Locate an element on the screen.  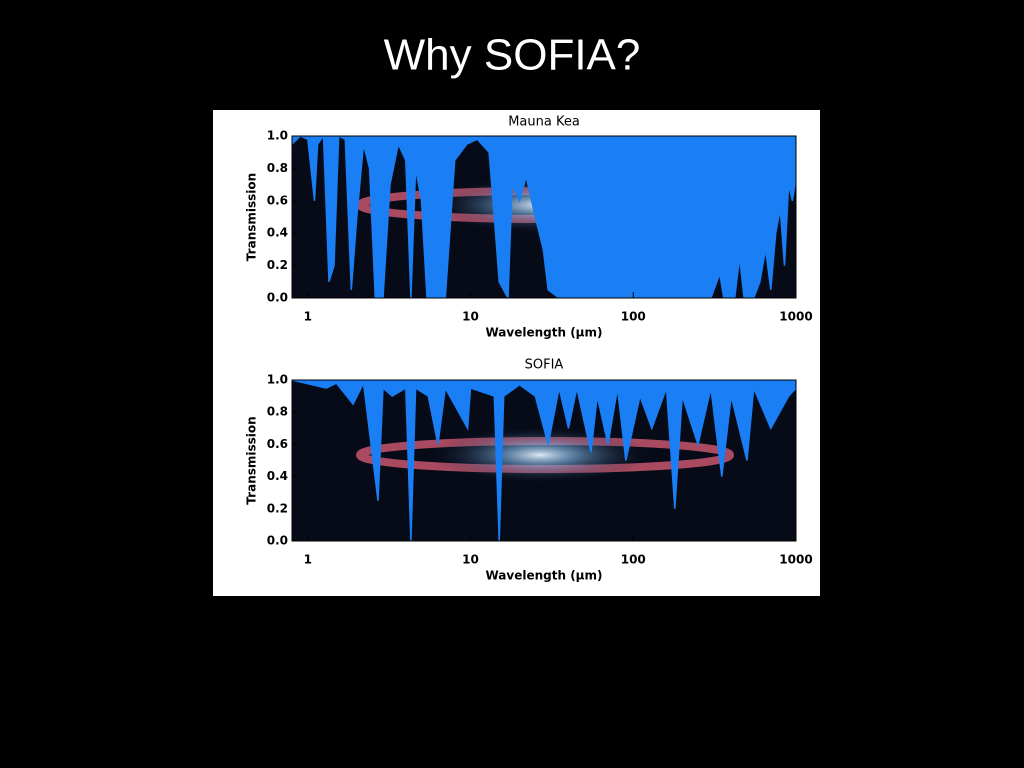
chart-title: Mauna Kea is located at coordinates (544, 122).